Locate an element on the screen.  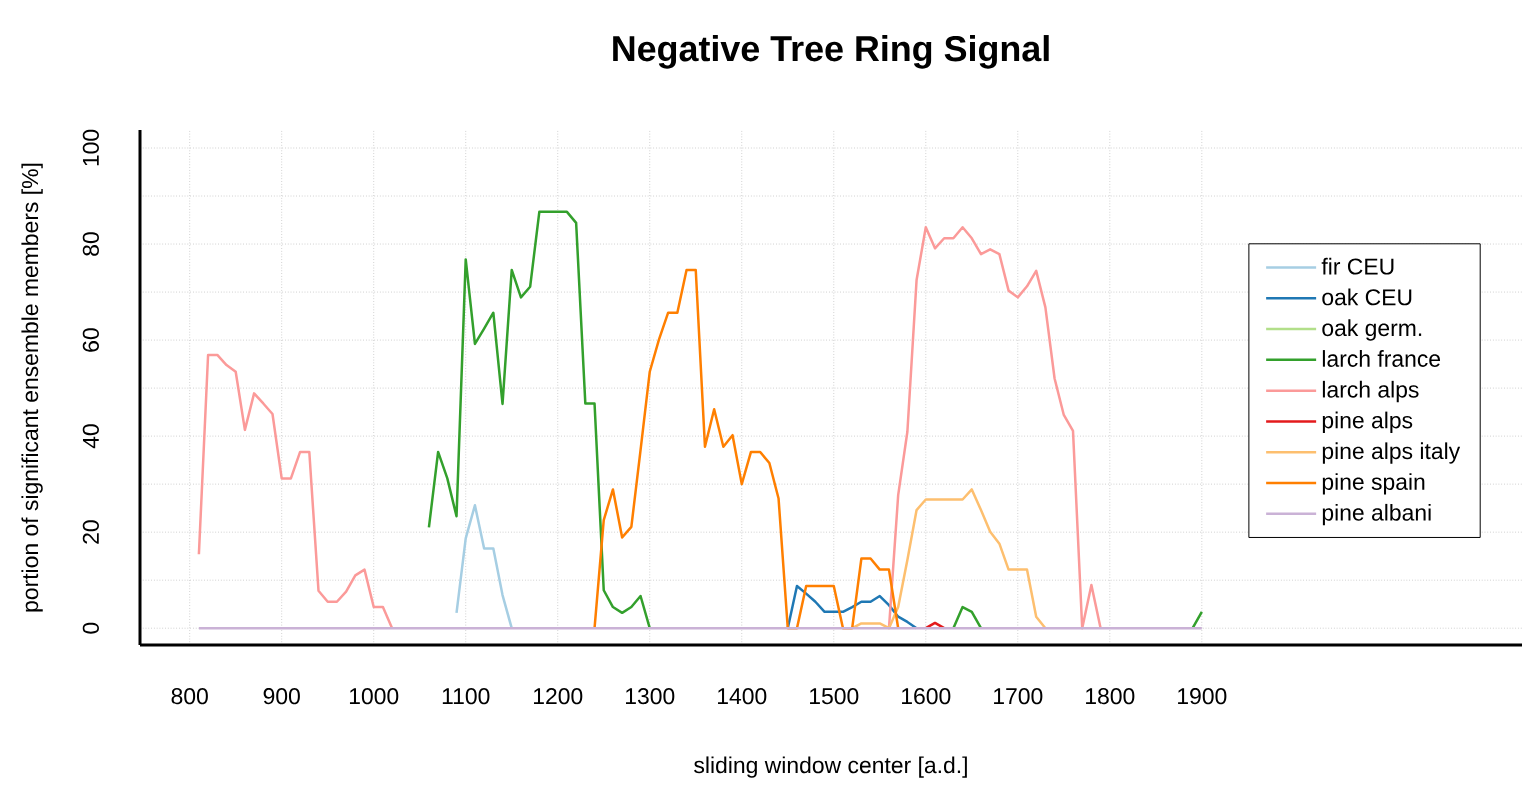
legend-label: pine alps is located at coordinates (1367, 422).